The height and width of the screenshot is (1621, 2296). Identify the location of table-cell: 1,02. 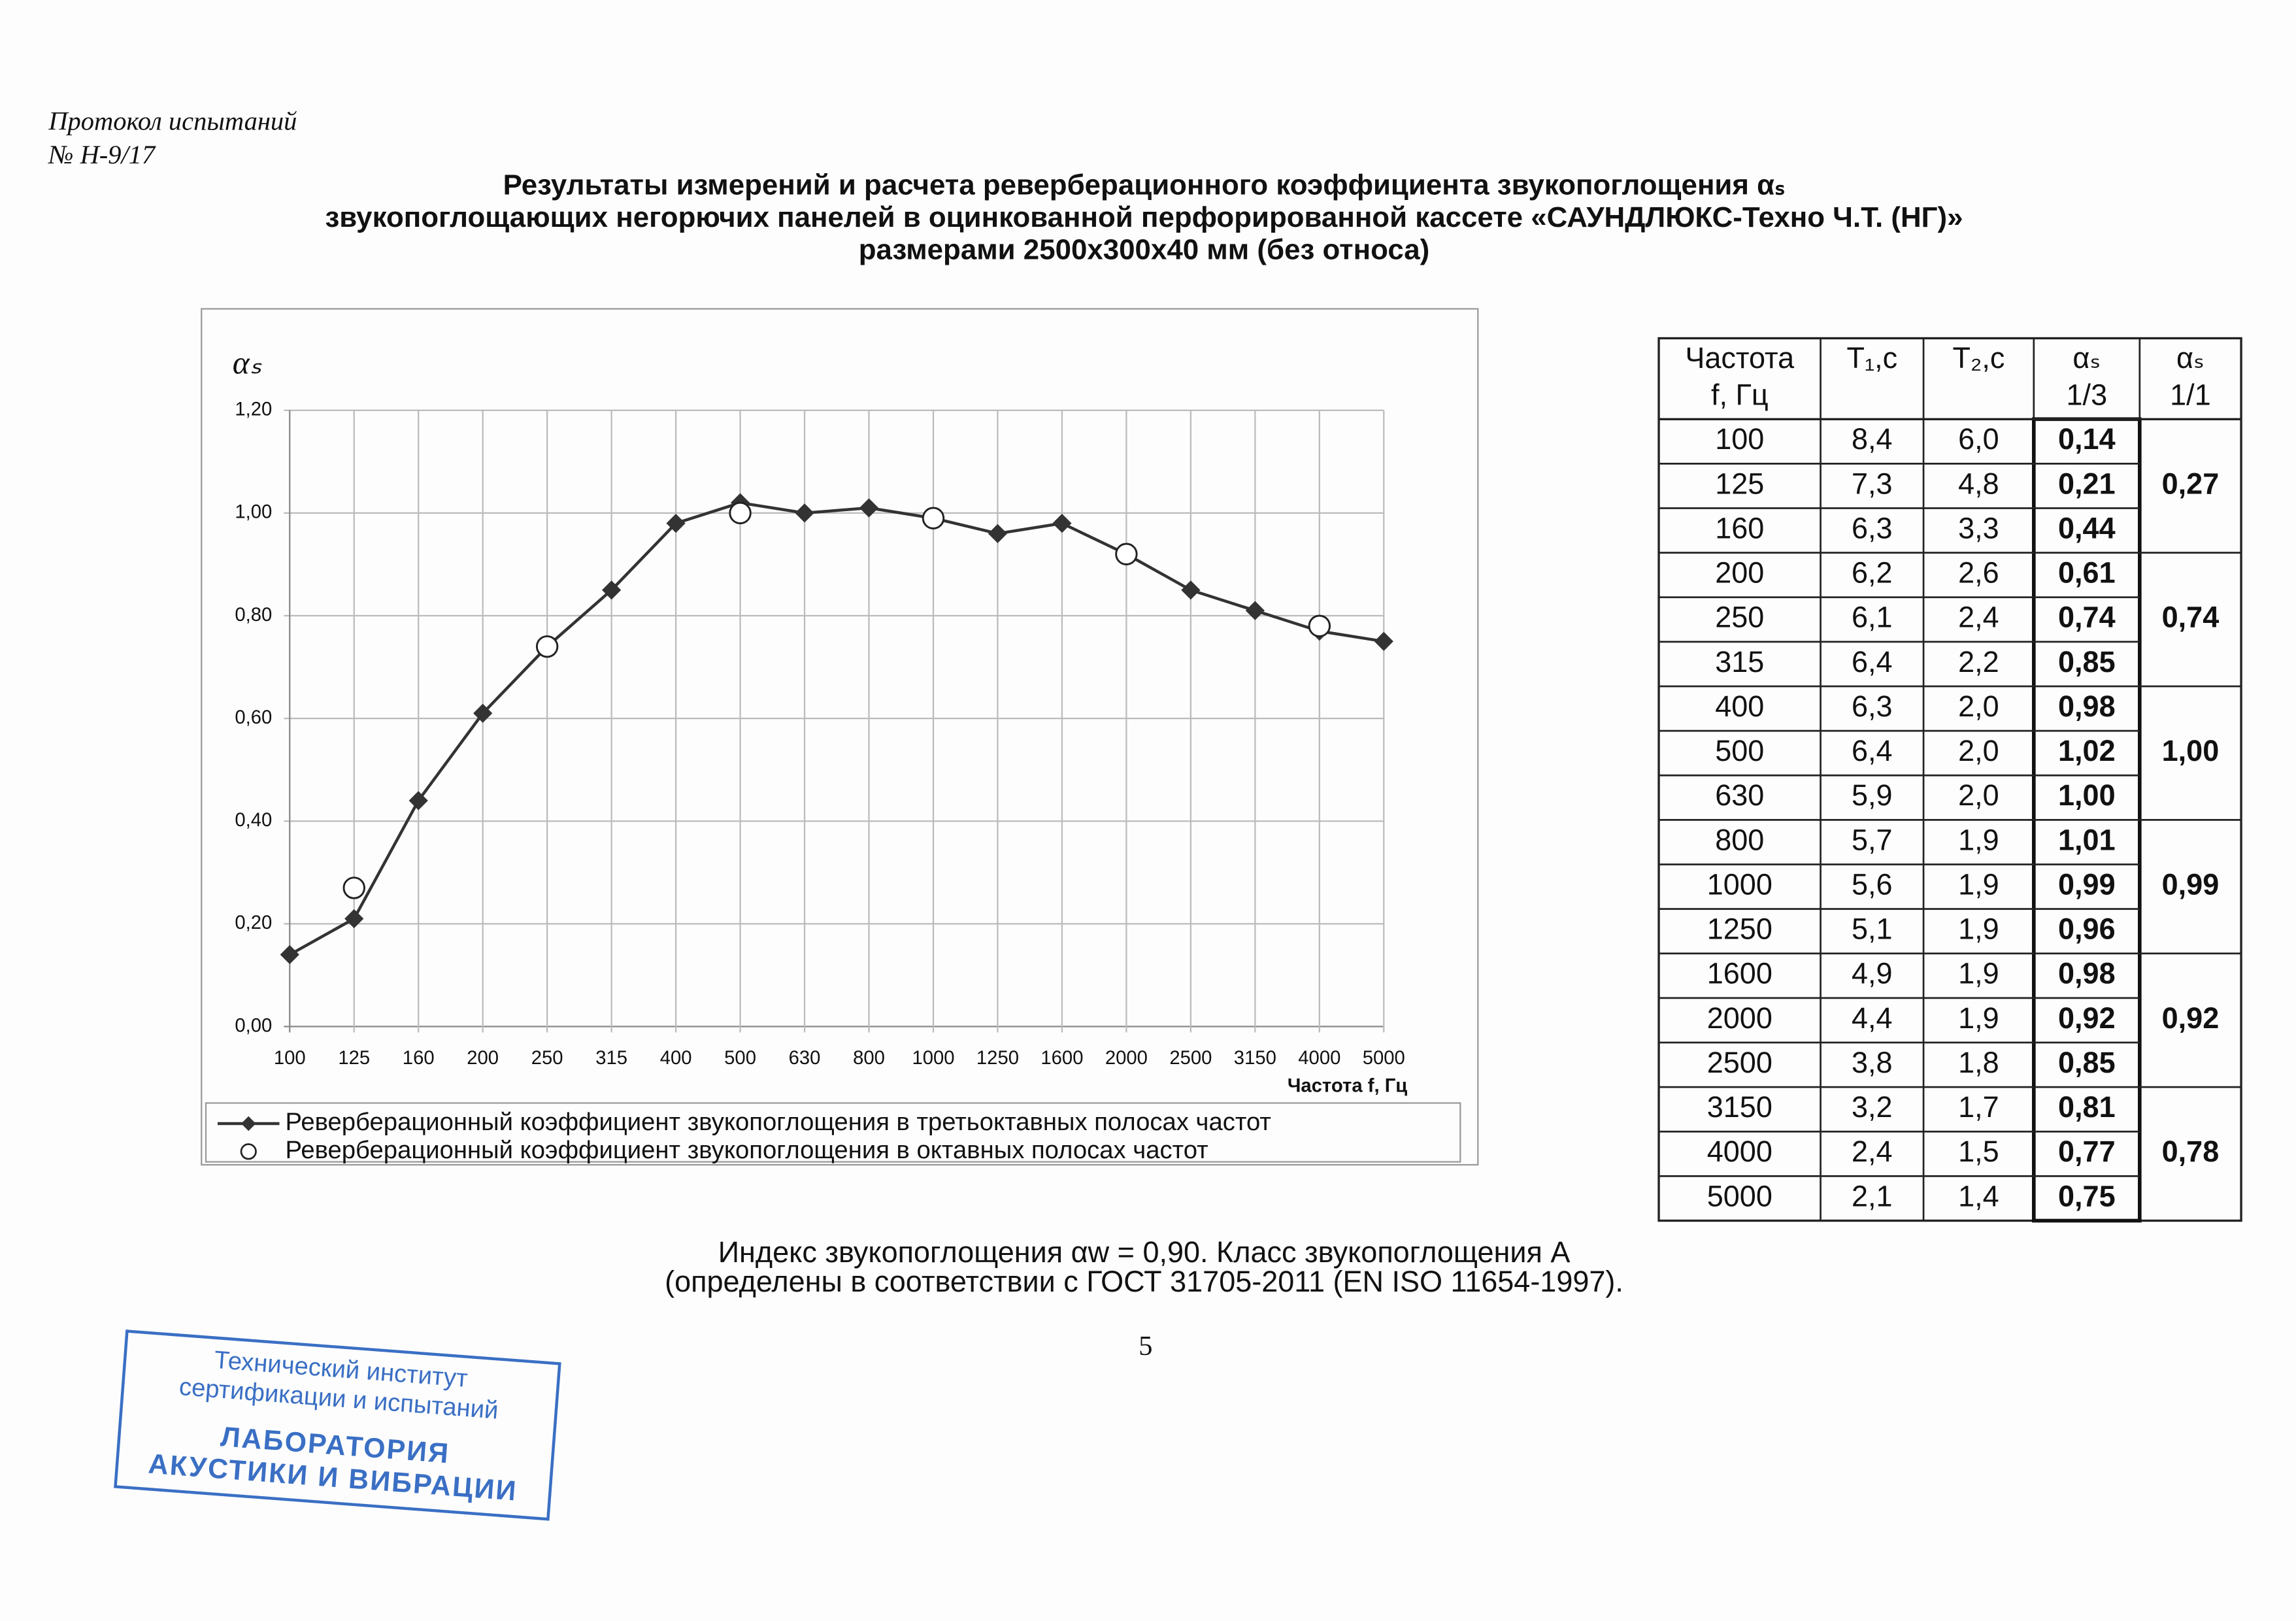
(2087, 751).